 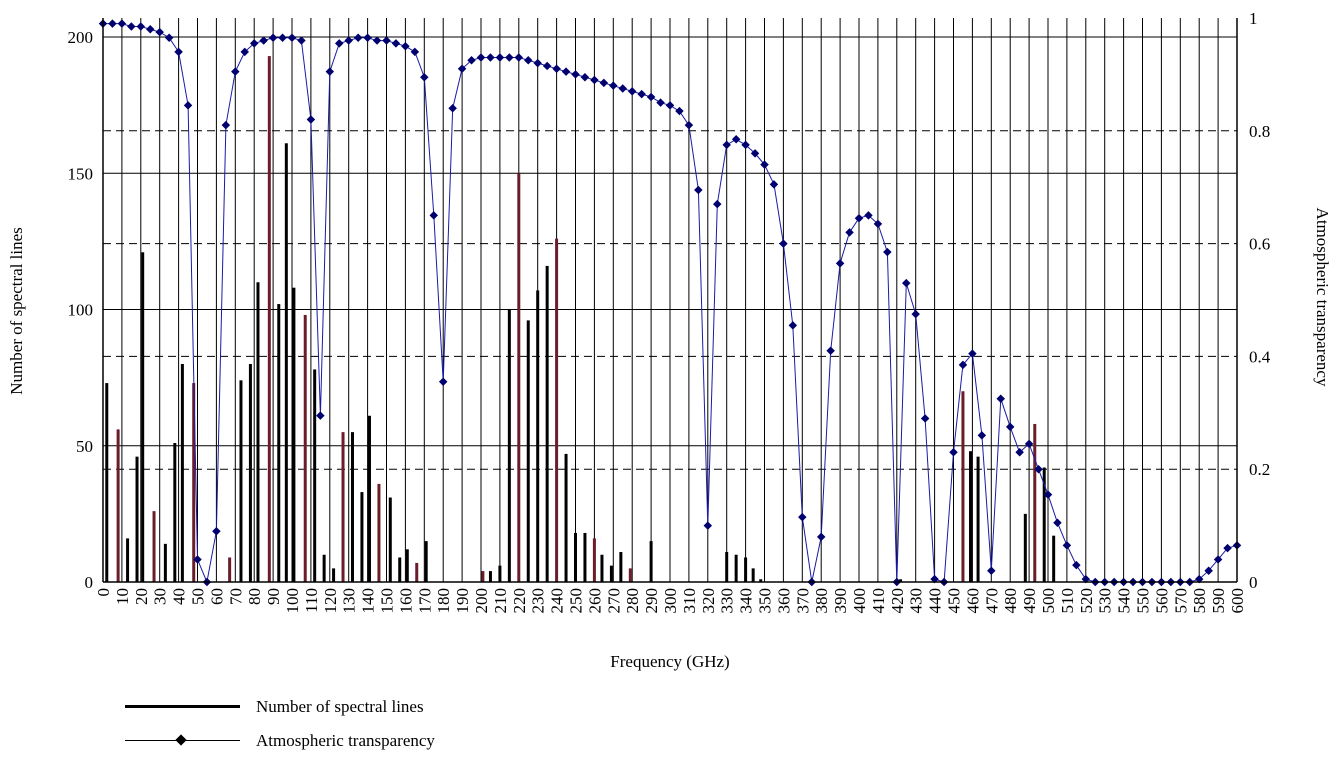 I want to click on x-tick-label: 240, so click(x=557, y=601).